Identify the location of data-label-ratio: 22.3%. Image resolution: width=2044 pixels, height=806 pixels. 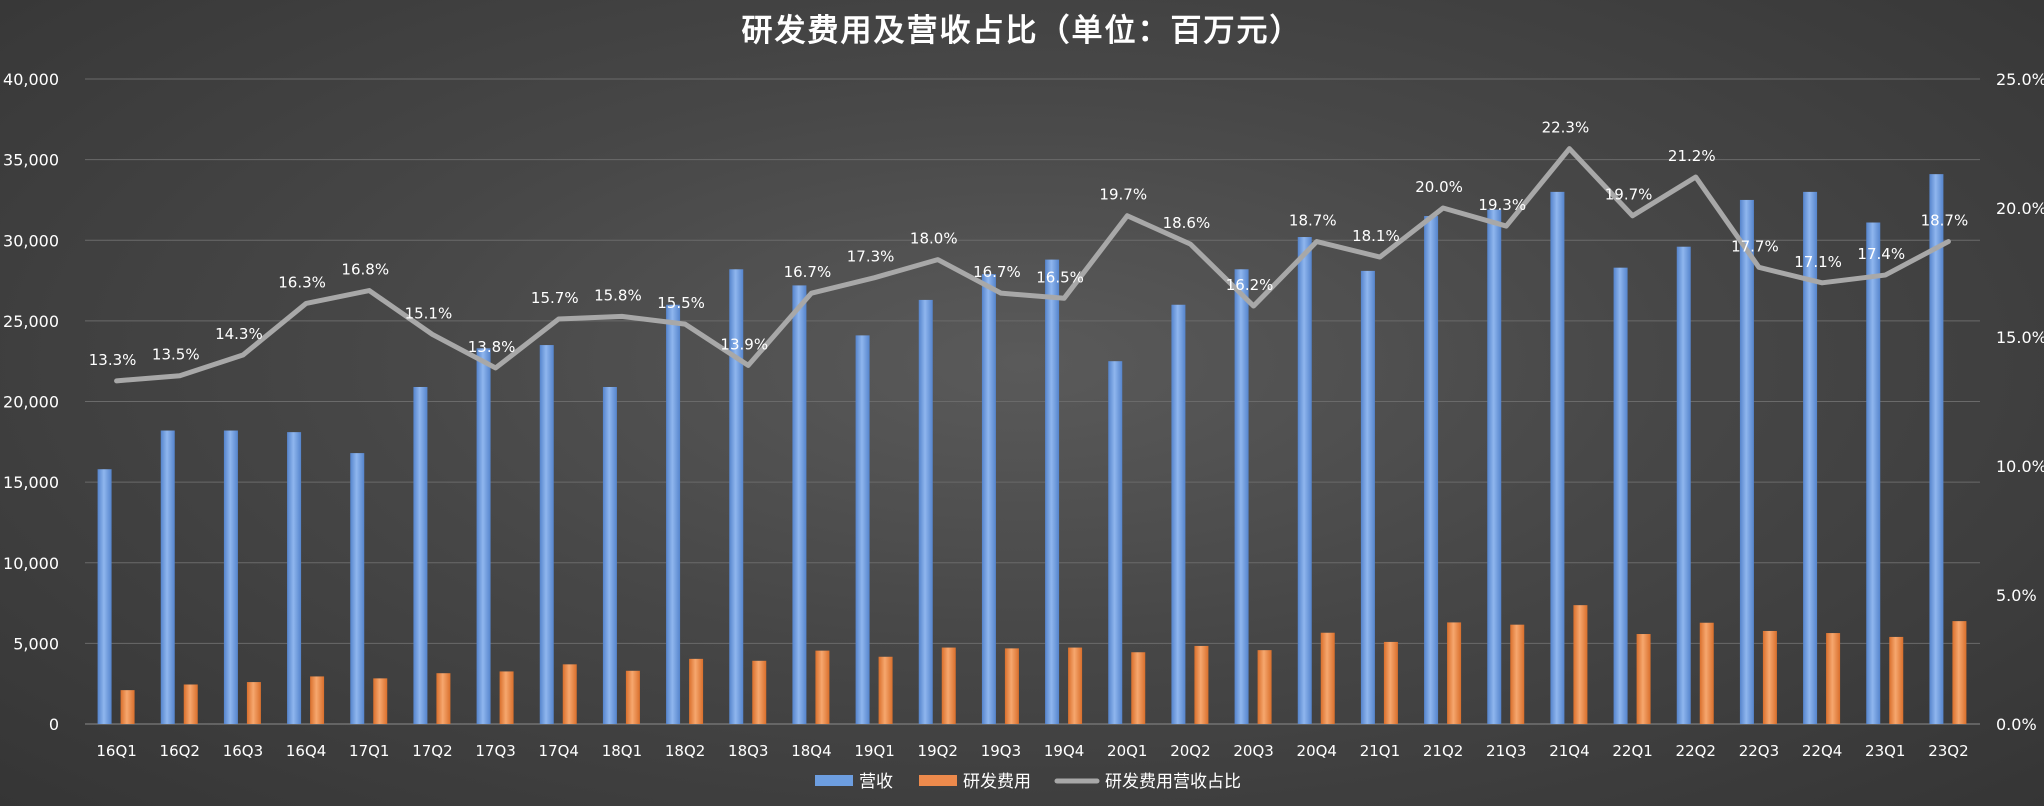
(1566, 128).